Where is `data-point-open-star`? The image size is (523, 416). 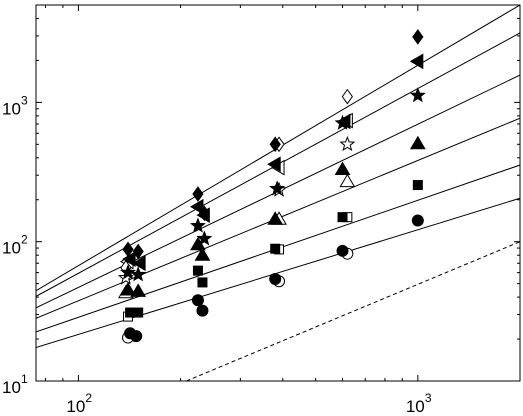
data-point-open-star is located at coordinates (347, 143).